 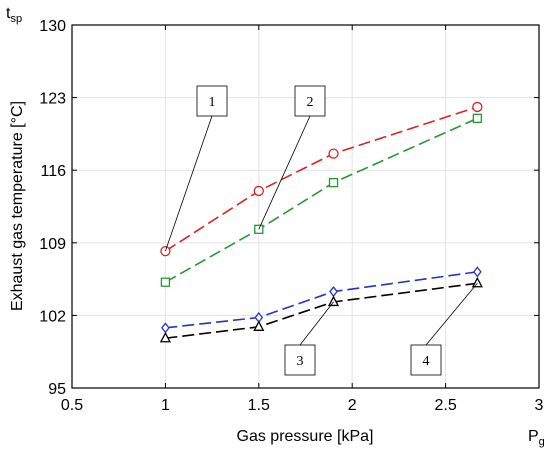 I want to click on y-tick-label-5: 130, so click(x=52, y=26).